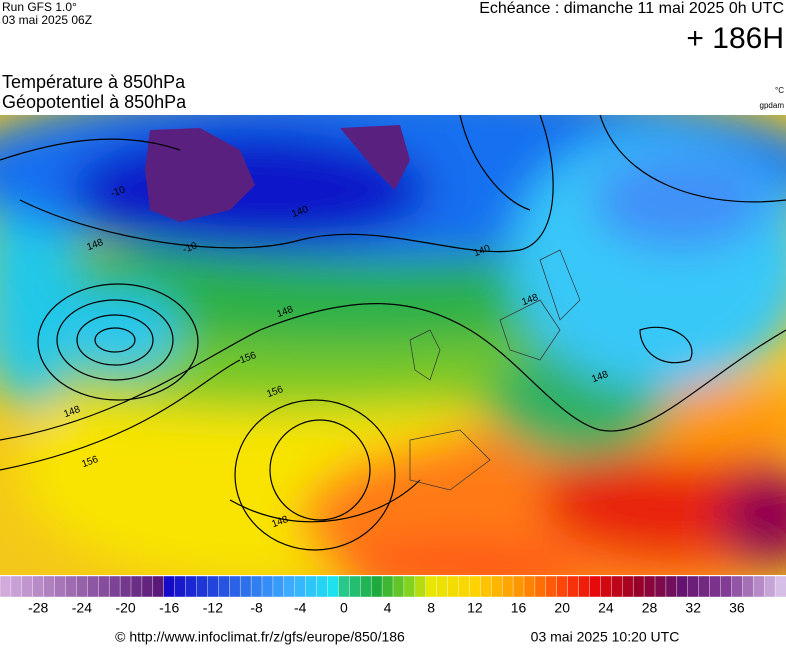 The image size is (786, 653). Describe the element at coordinates (300, 608) in the screenshot. I see `colorbar-tick-label: -4` at that location.